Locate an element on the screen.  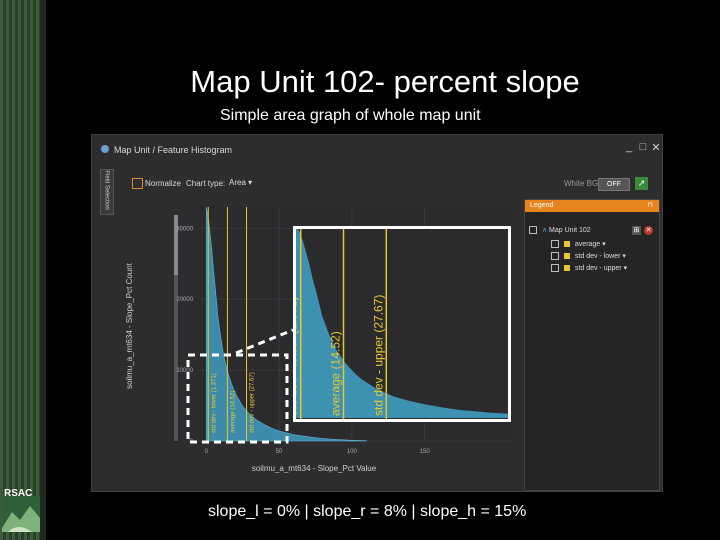
triangle-icon: ∧ is located at coordinates (545, 230).